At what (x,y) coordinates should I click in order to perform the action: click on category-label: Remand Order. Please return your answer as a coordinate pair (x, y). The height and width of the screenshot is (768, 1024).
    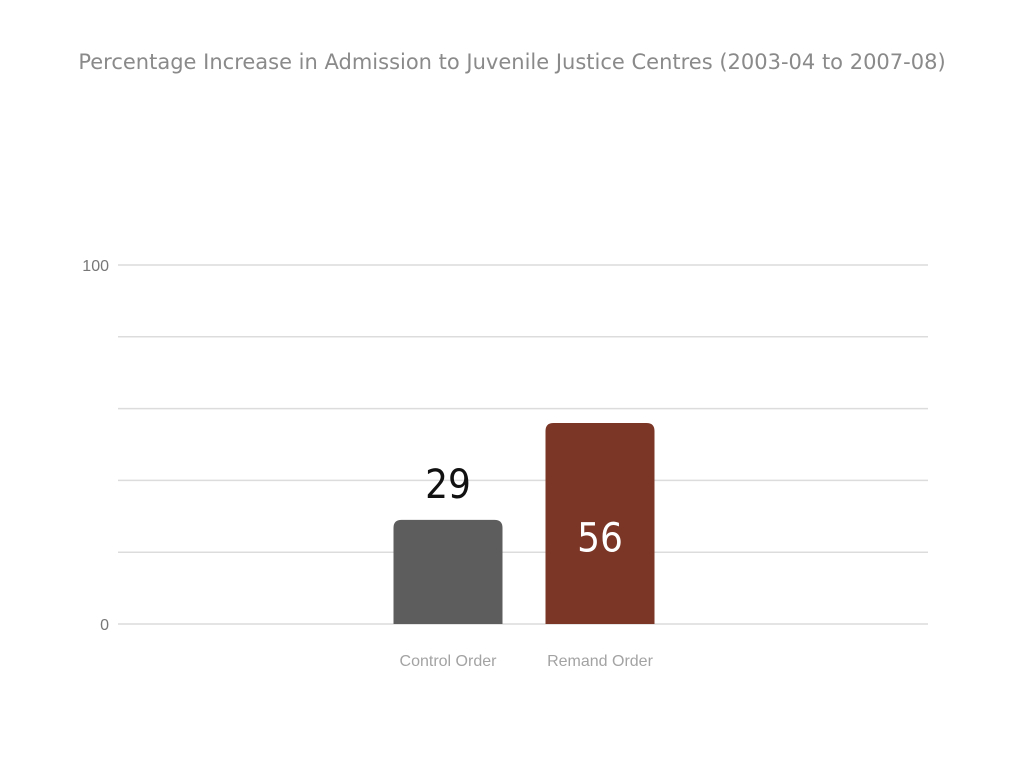
    Looking at the image, I should click on (600, 661).